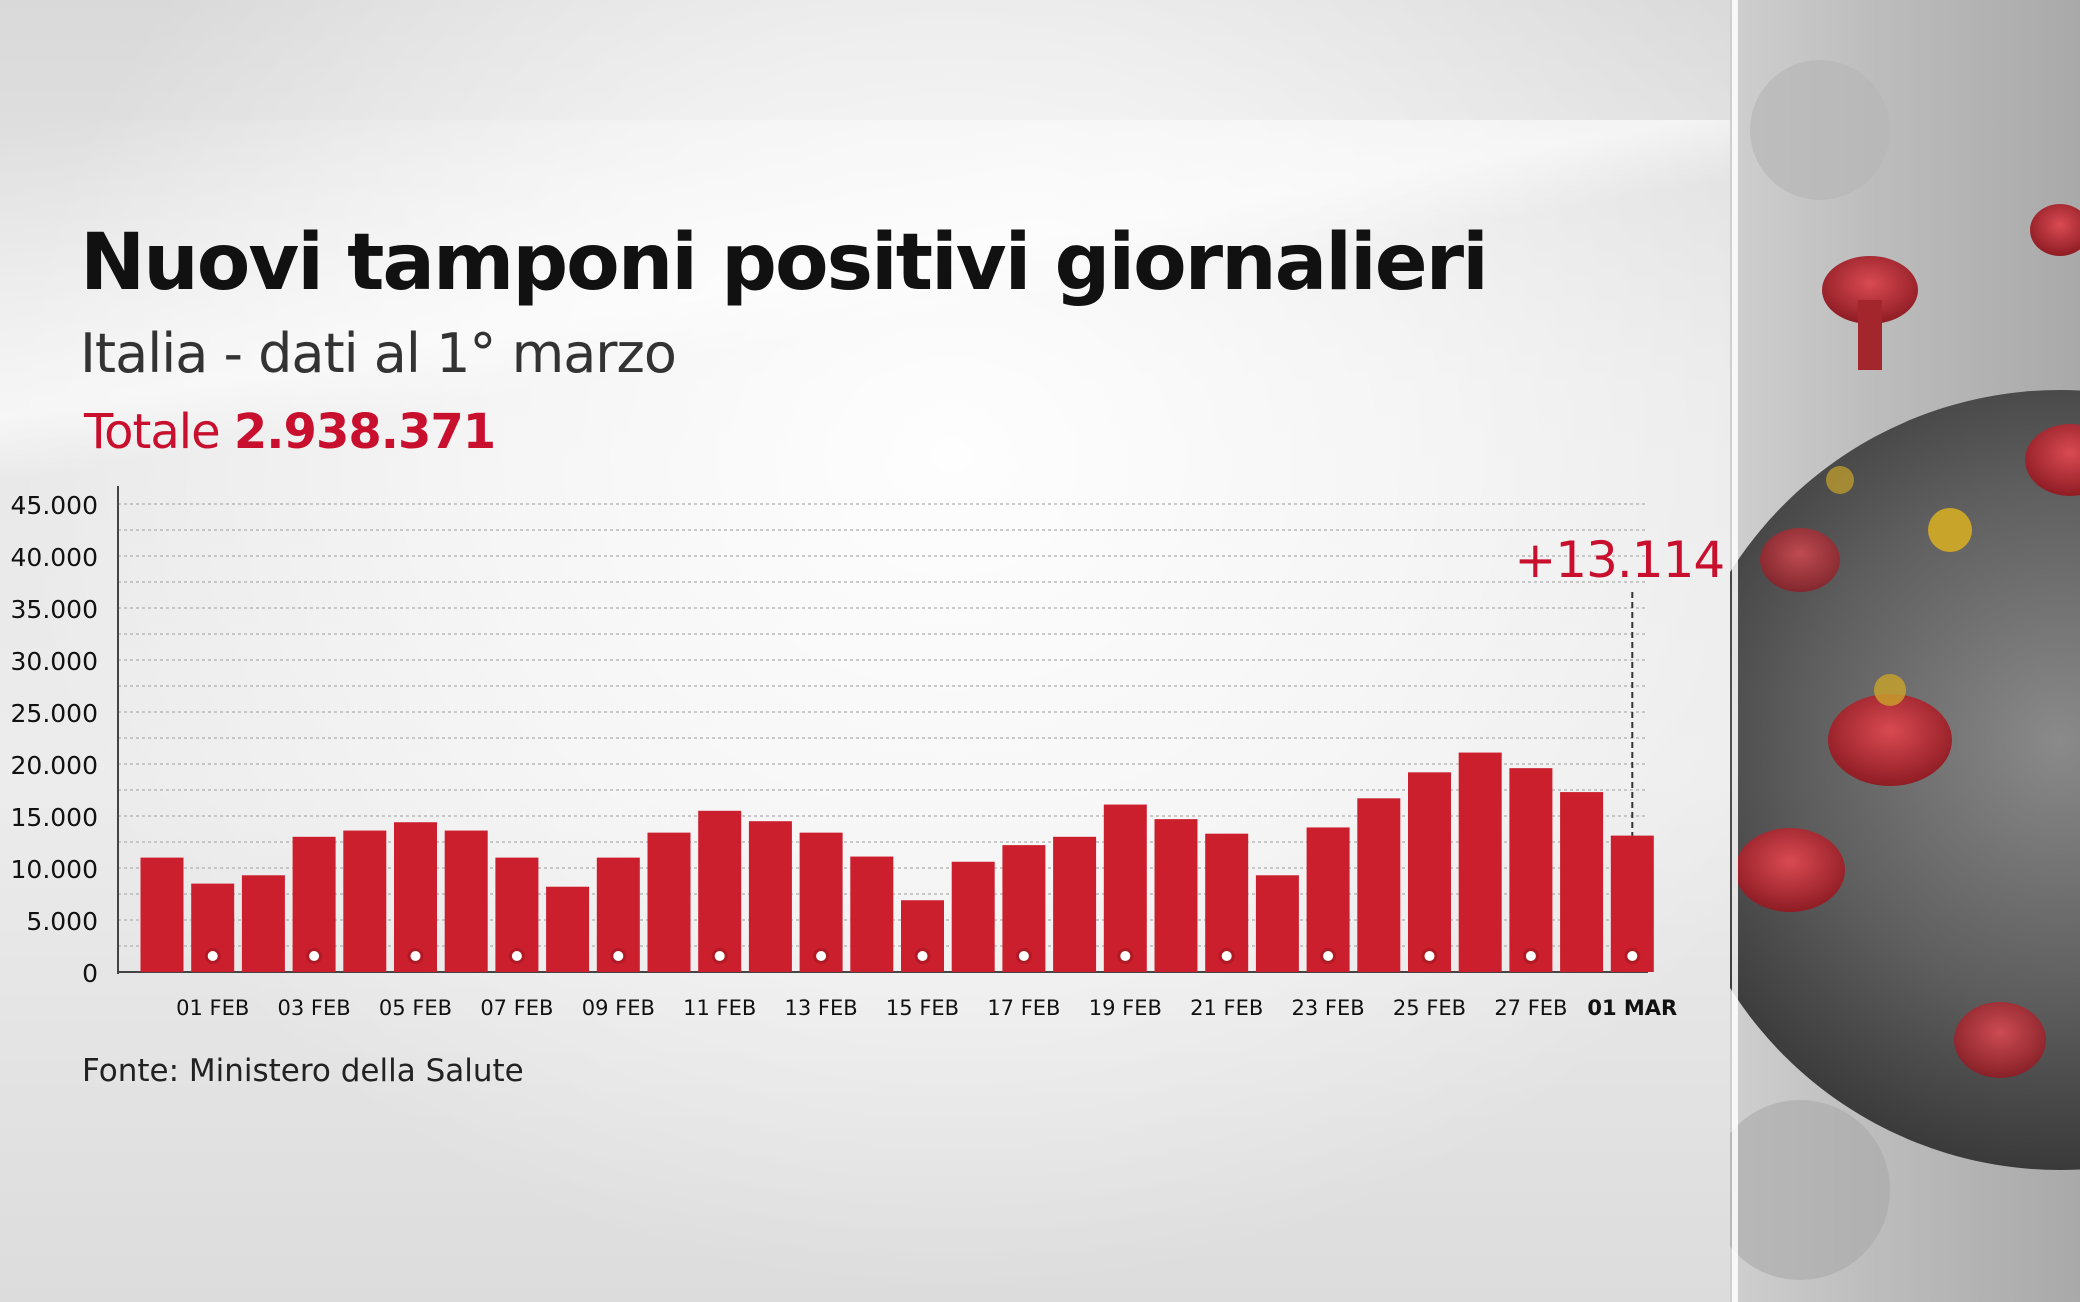 This screenshot has height=1302, width=2080. I want to click on x-tick-label: 15 FEB, so click(922, 1008).